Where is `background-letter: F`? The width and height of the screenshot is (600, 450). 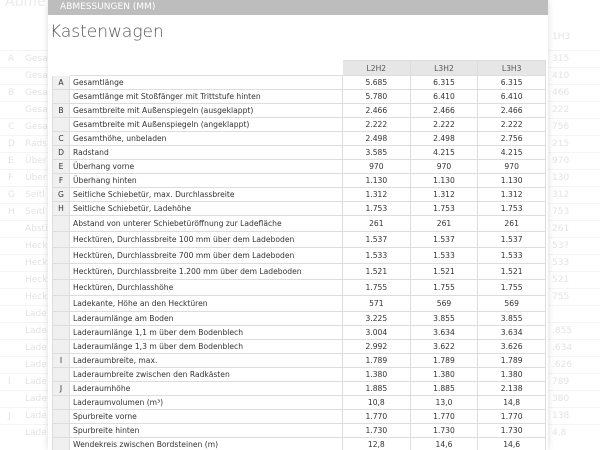
background-letter: F is located at coordinates (11, 178).